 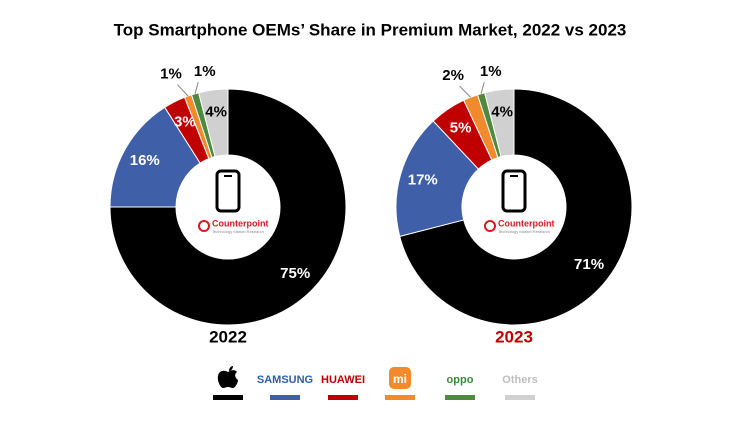 What do you see at coordinates (285, 380) in the screenshot?
I see `legend-label: SAMSUNG` at bounding box center [285, 380].